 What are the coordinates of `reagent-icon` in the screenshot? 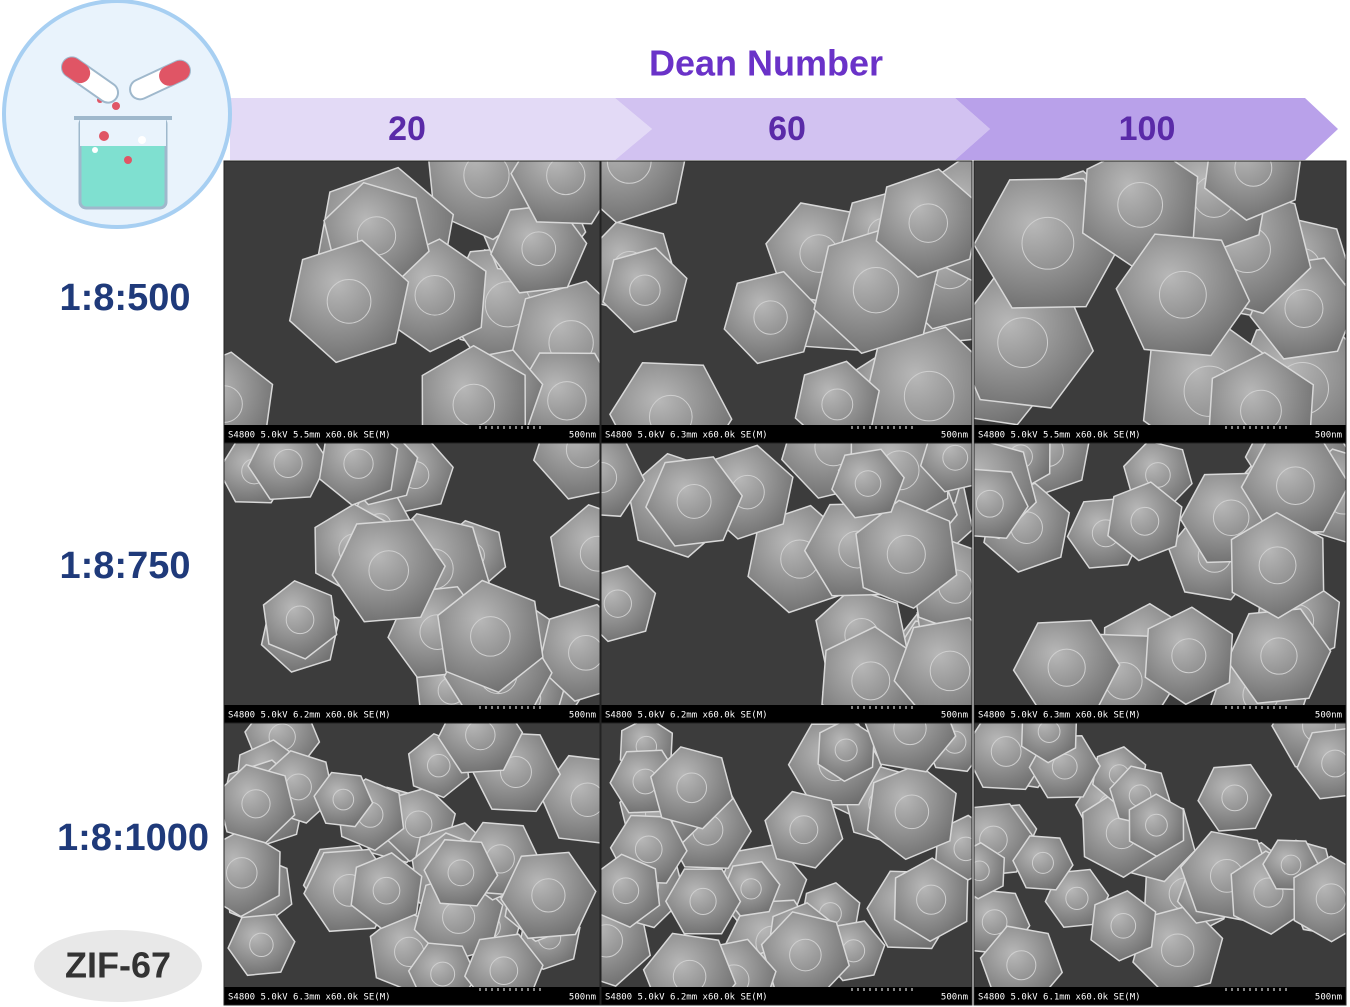 It's located at (117, 114).